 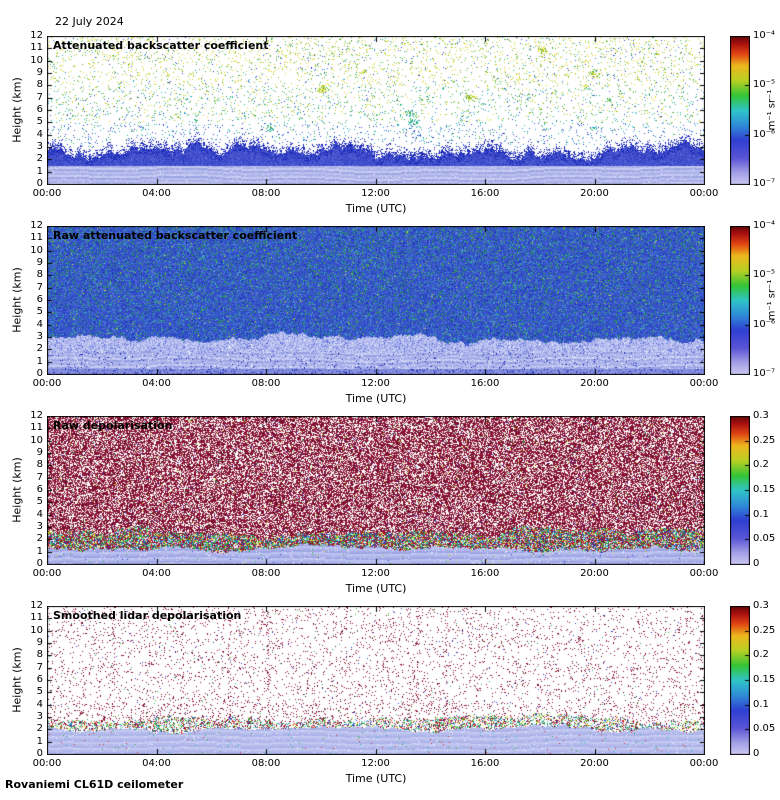 I want to click on colorbar-tick-label: 0.2, so click(x=761, y=655).